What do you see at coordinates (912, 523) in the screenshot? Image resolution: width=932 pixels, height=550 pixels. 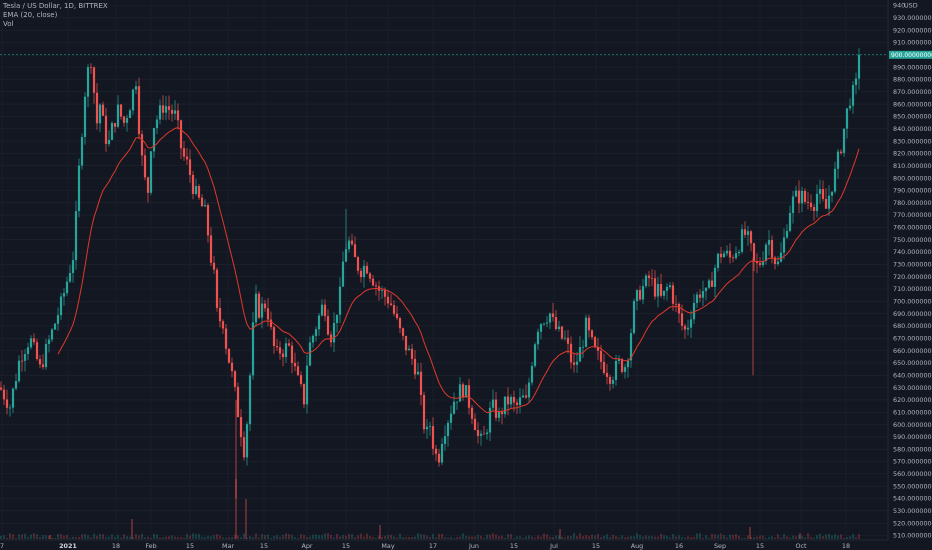 I see `price-tick-label: 520.00000000` at bounding box center [912, 523].